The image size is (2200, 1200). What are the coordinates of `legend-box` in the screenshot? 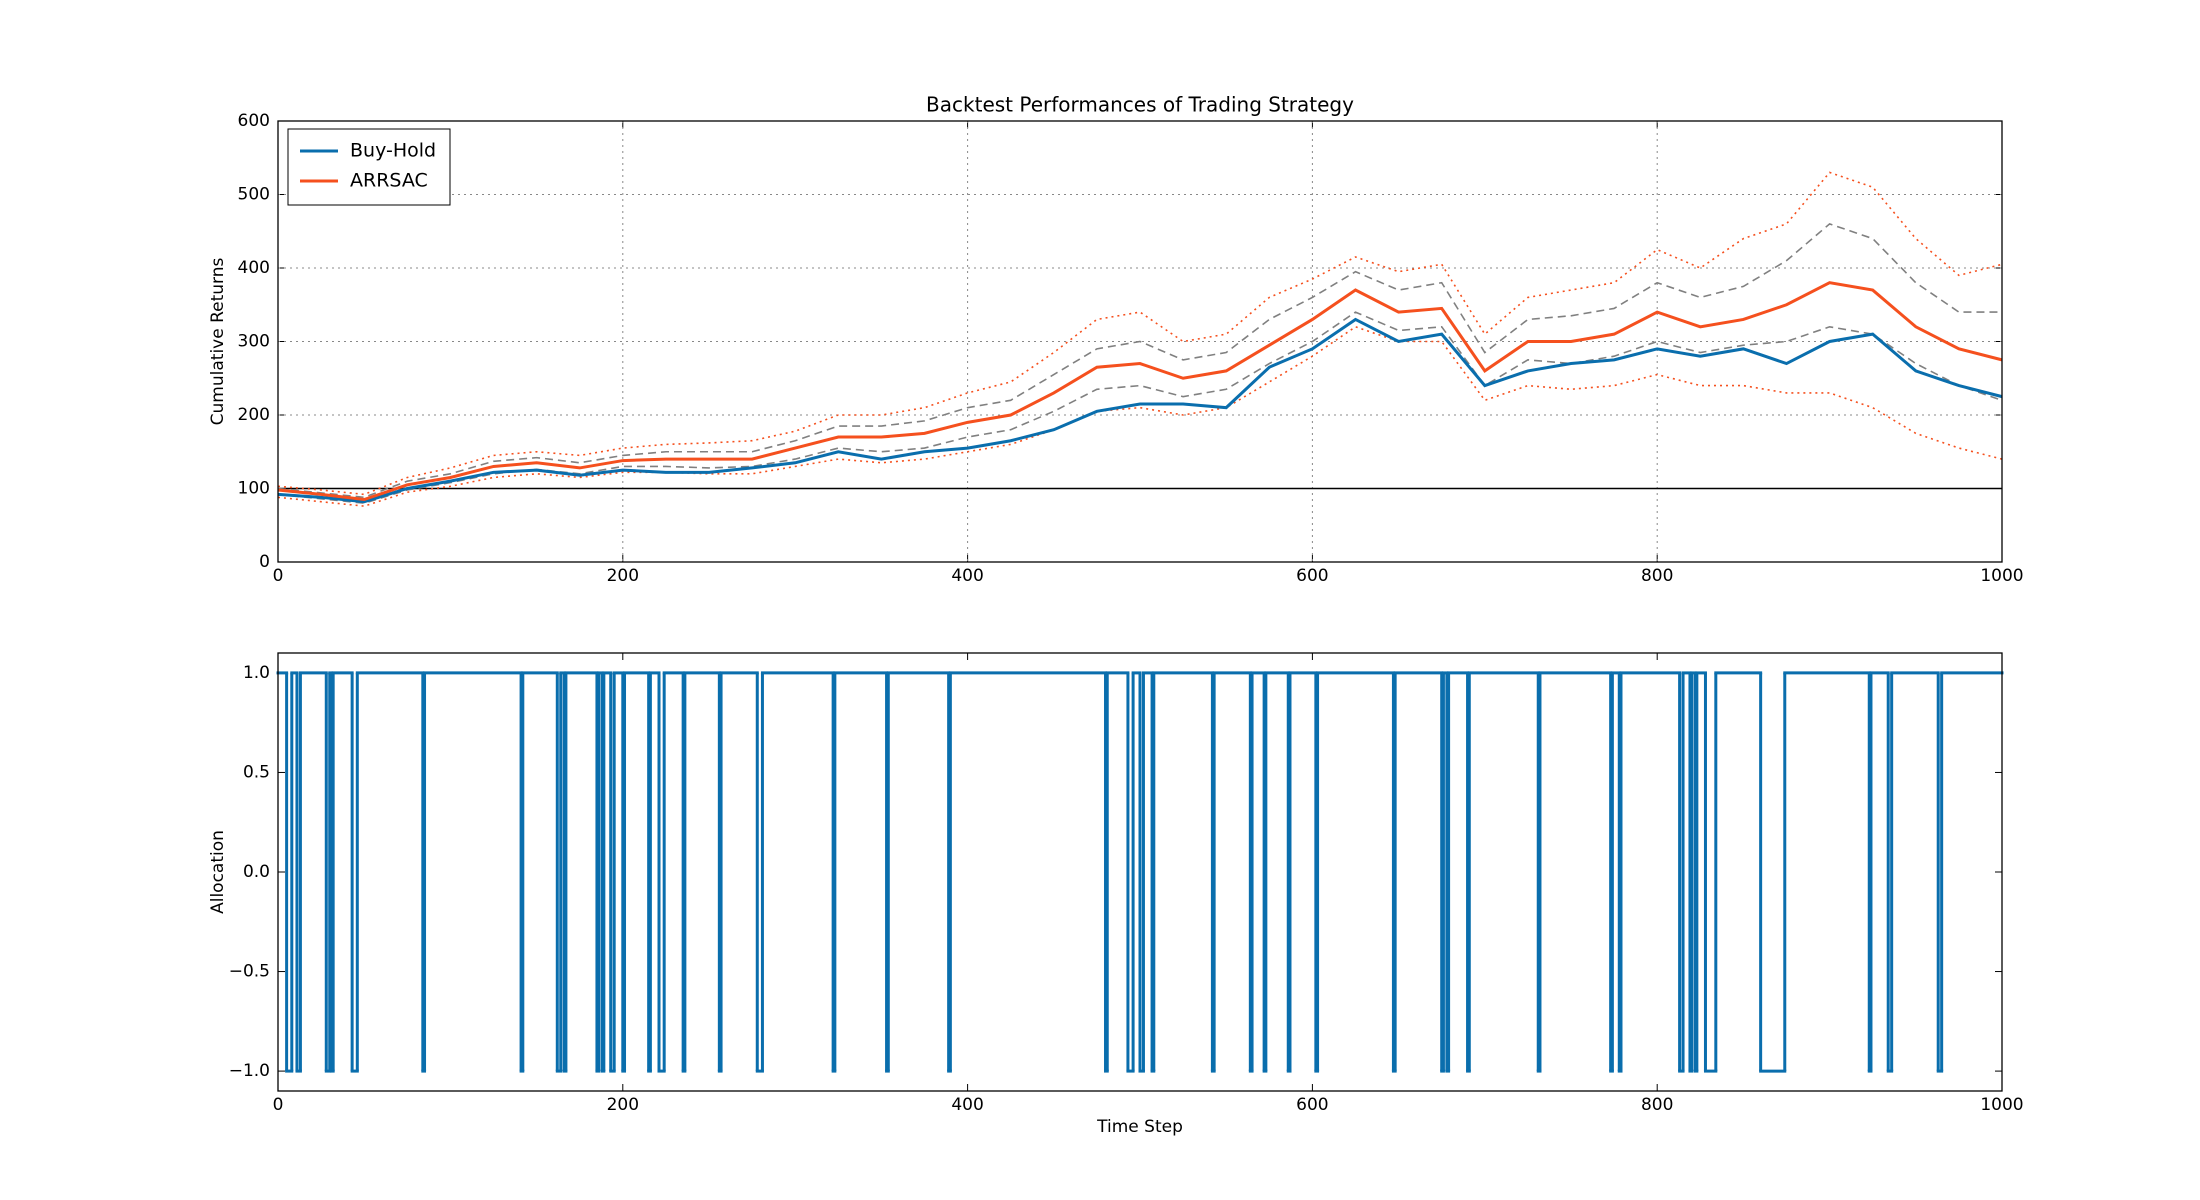 It's located at (369, 167).